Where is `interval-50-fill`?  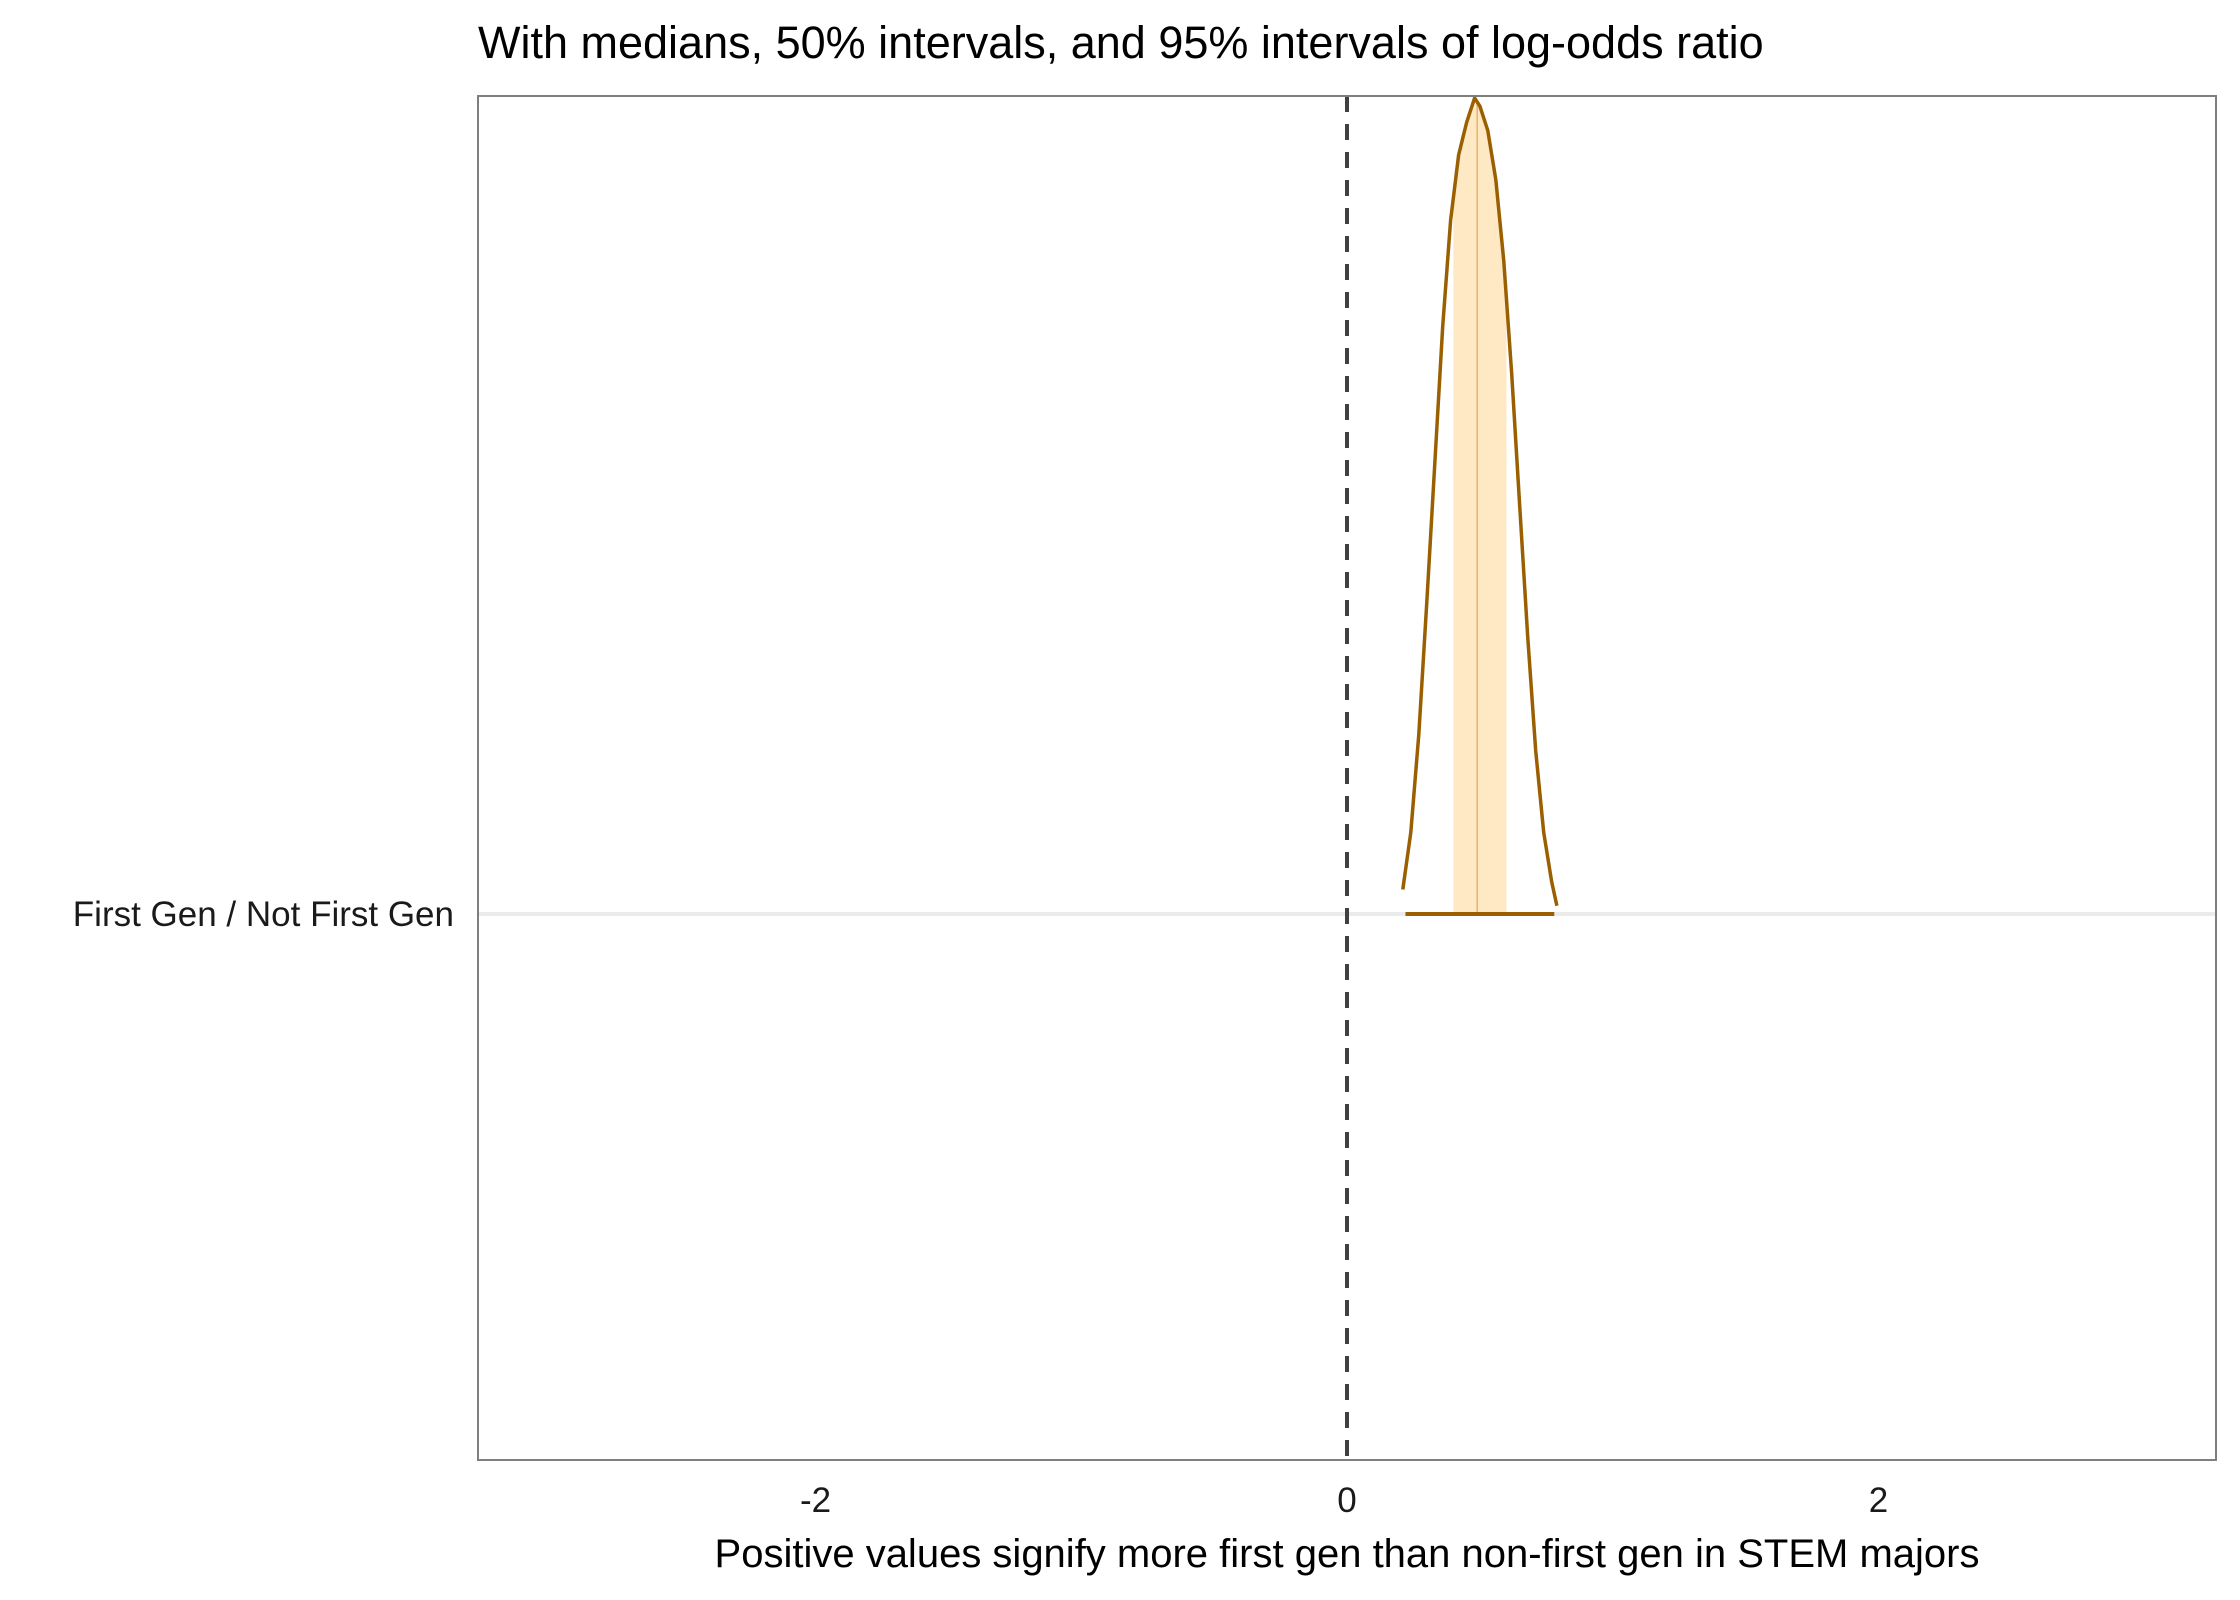
interval-50-fill is located at coordinates (1480, 506).